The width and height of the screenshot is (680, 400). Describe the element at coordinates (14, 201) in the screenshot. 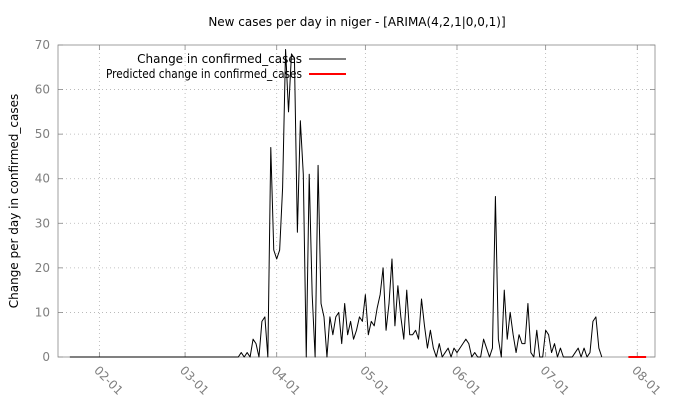

I see `y-axis-label: Change per day in confirmed_cases` at that location.